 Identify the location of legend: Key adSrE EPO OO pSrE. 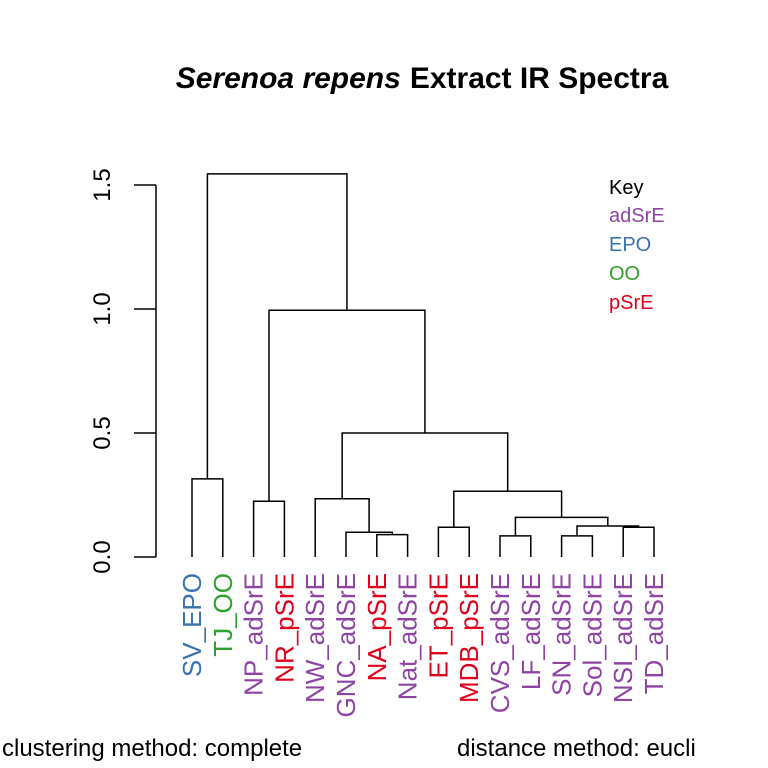
(637, 245).